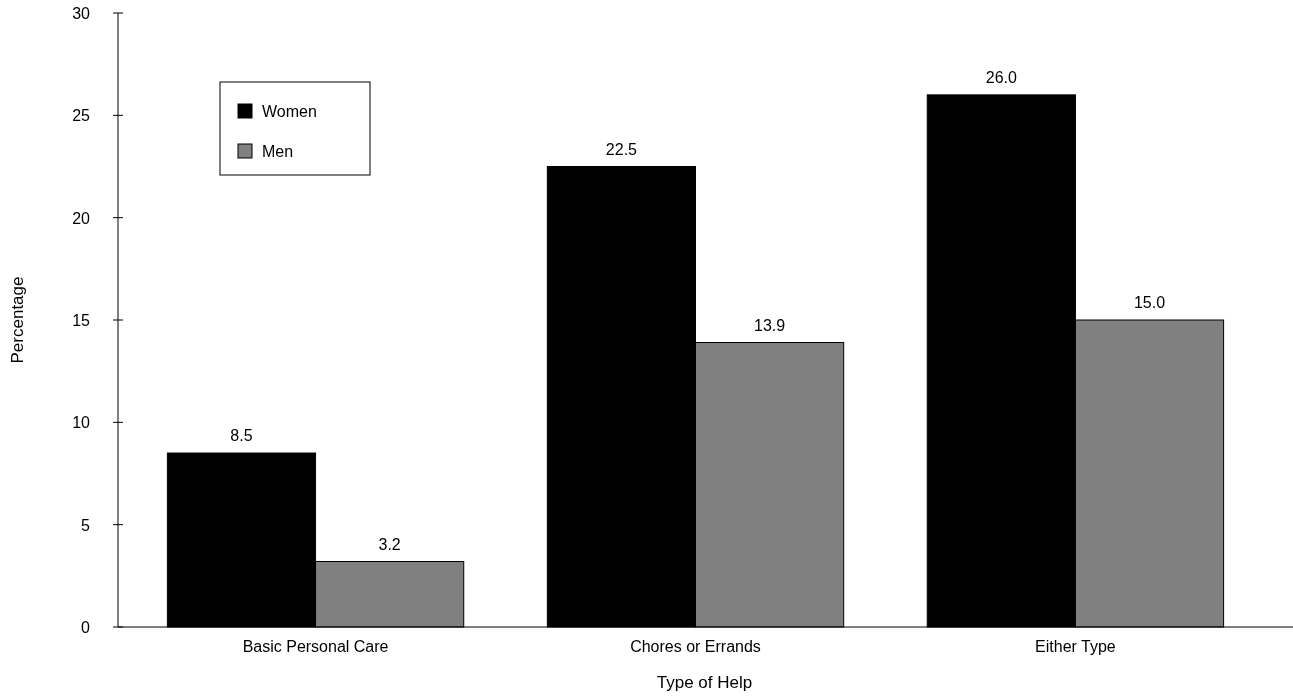  I want to click on y-tick-label: 0, so click(86, 627).